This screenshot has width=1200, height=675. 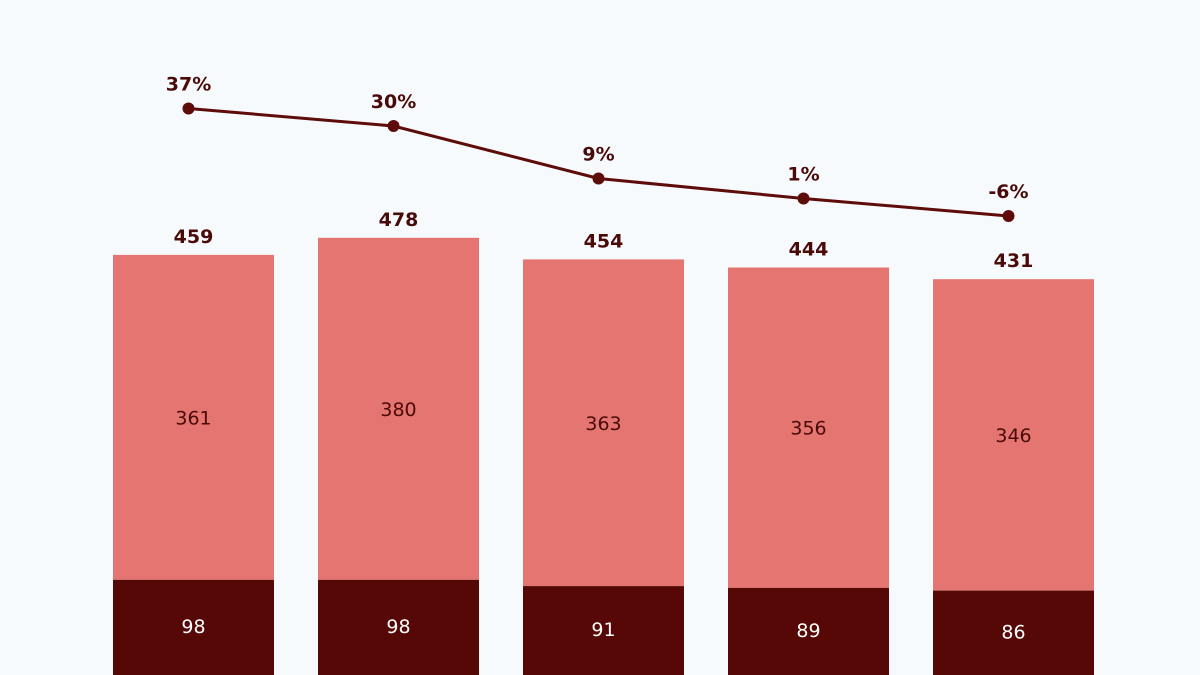 I want to click on lower-segment-value-label: 86, so click(x=1013, y=632).